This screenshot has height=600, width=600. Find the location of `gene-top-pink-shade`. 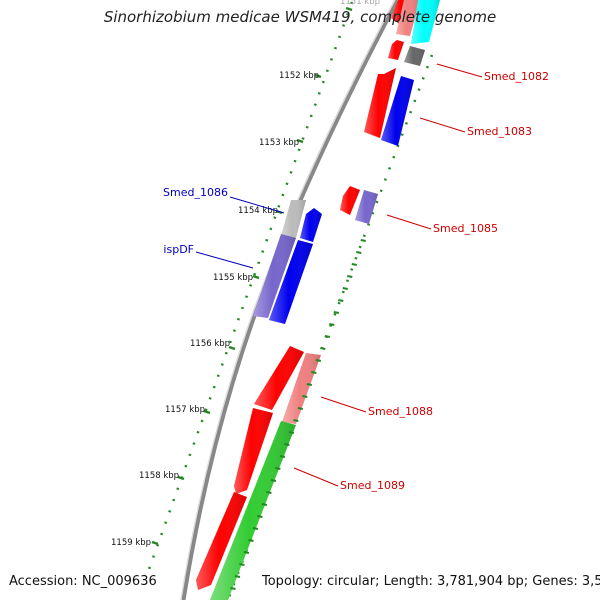

gene-top-pink-shade is located at coordinates (408, 18).